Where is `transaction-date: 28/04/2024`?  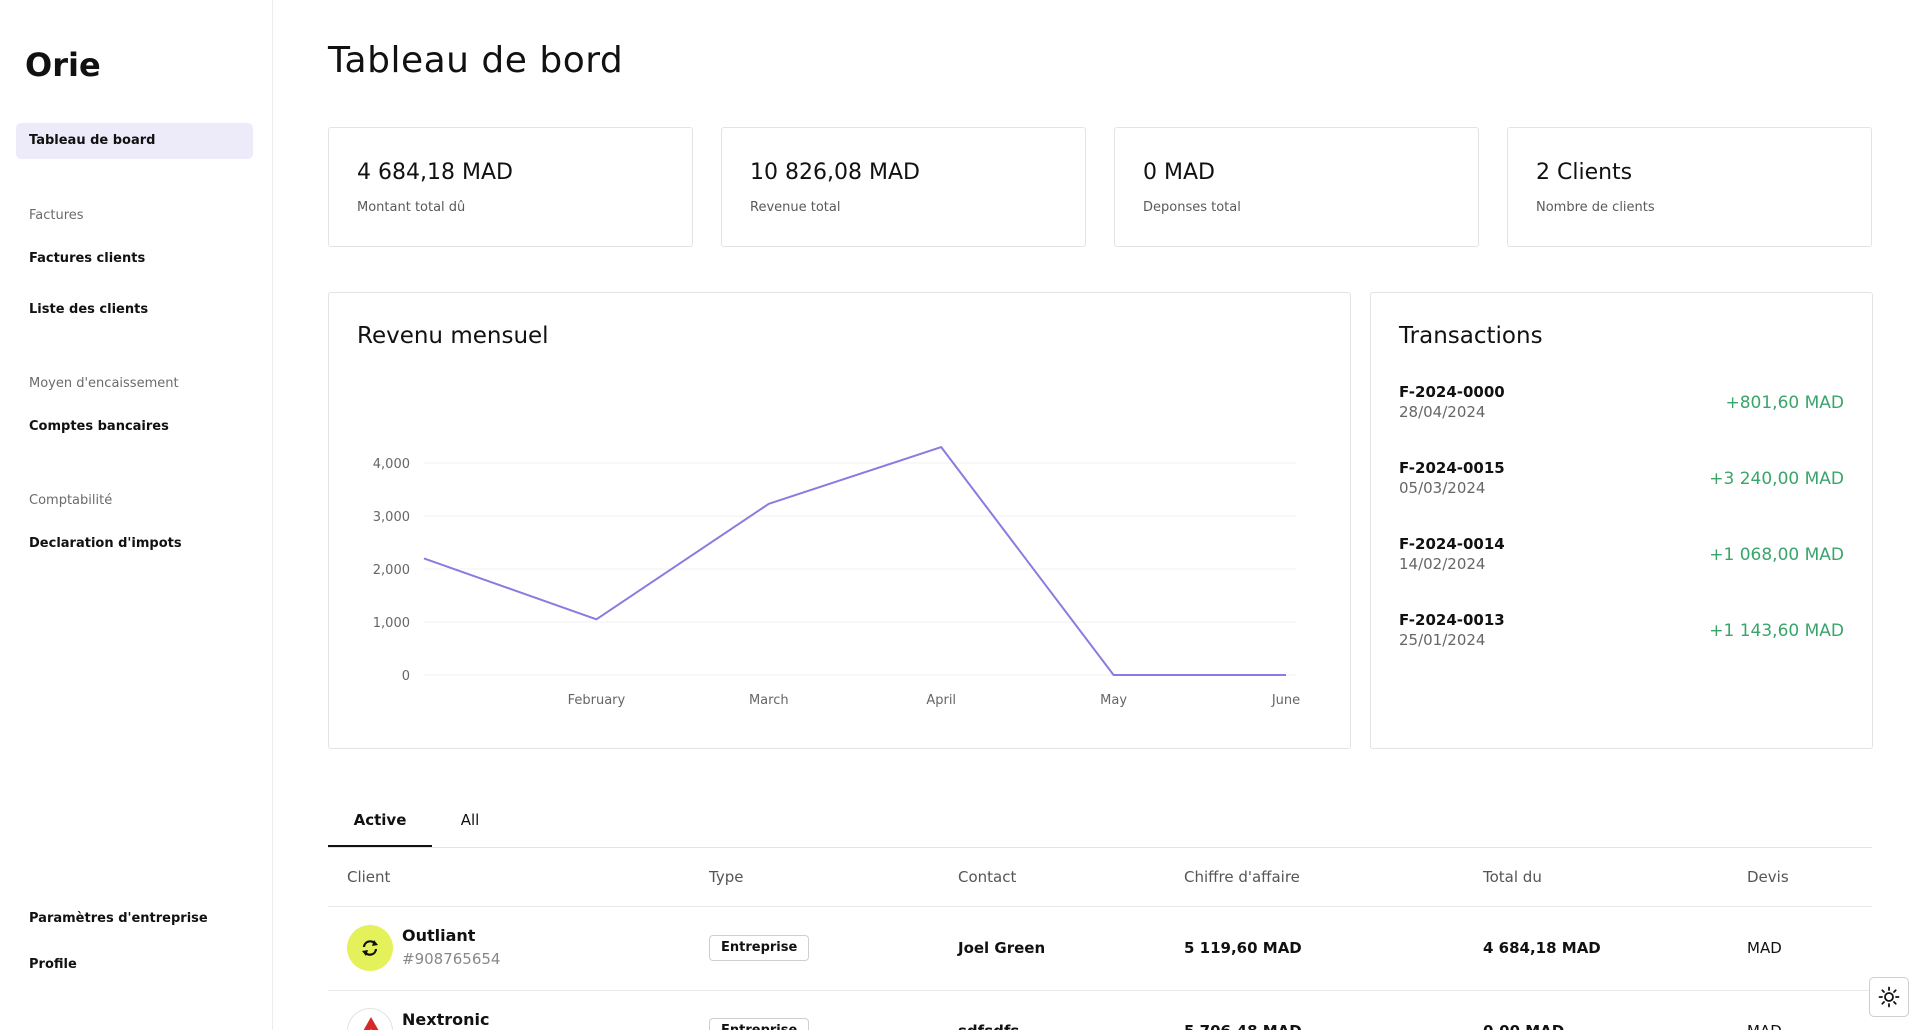
transaction-date: 28/04/2024 is located at coordinates (1442, 412).